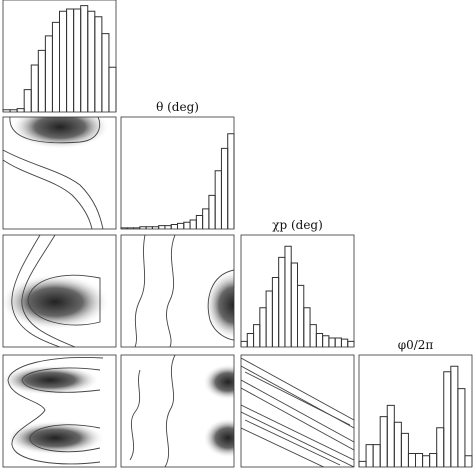  What do you see at coordinates (177, 107) in the screenshot?
I see `panel-title: θ (deg)` at bounding box center [177, 107].